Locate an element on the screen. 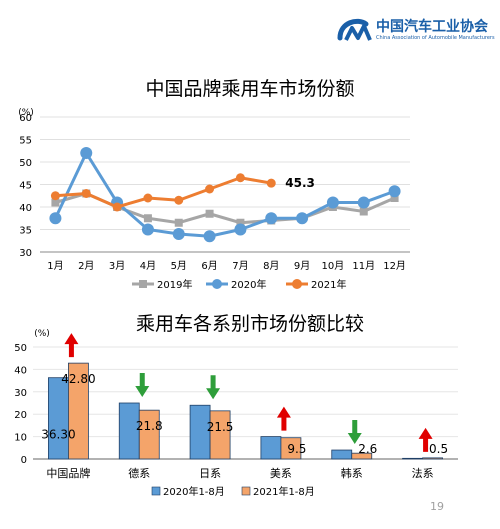 The width and height of the screenshot is (500, 529). bar-chart-ylabel: (%) is located at coordinates (42, 334).